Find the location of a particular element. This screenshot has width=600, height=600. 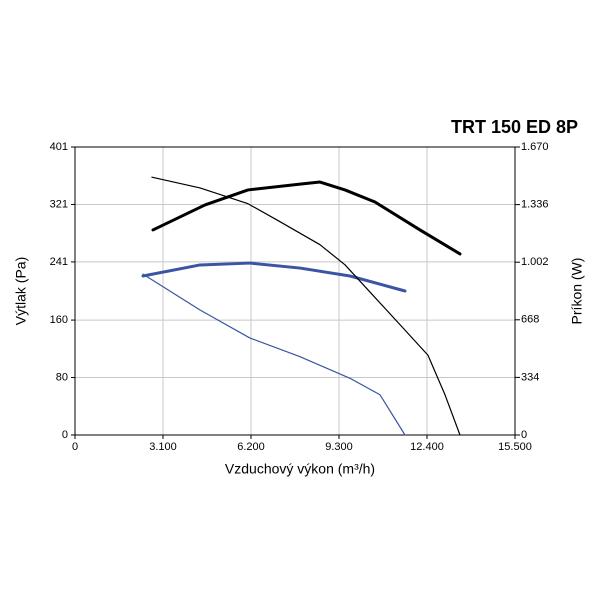

y-tick-label: 321 is located at coordinates (59, 204).